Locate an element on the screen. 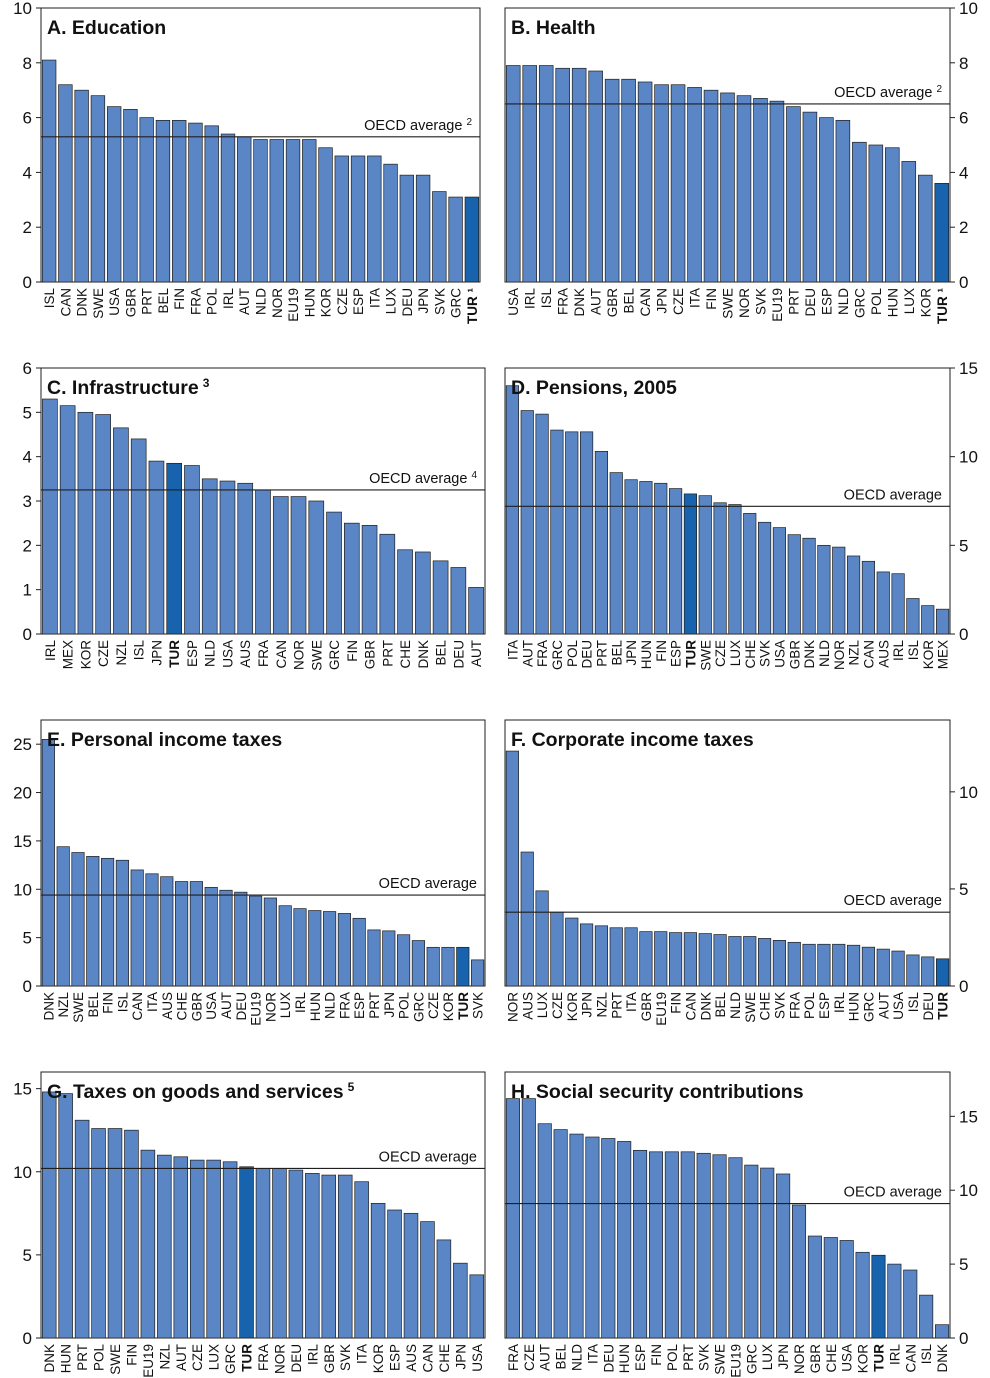 The image size is (990, 1378). bar-aut is located at coordinates (181, 1247).